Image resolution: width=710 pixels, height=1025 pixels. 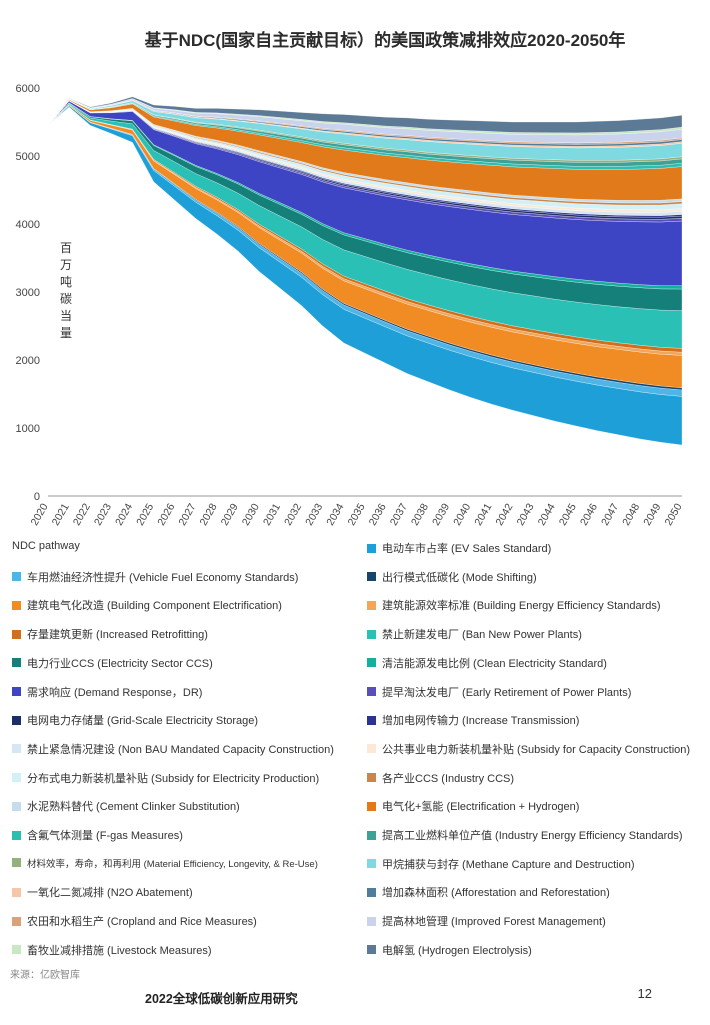 What do you see at coordinates (45, 975) in the screenshot?
I see `source-note: 来源：亿欧智库` at bounding box center [45, 975].